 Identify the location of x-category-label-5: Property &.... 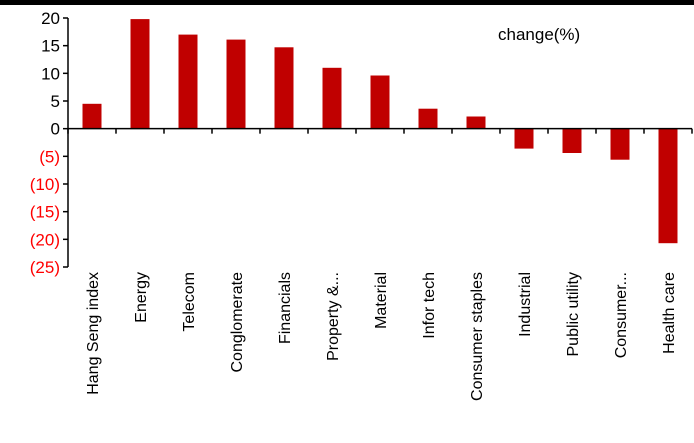
(333, 316).